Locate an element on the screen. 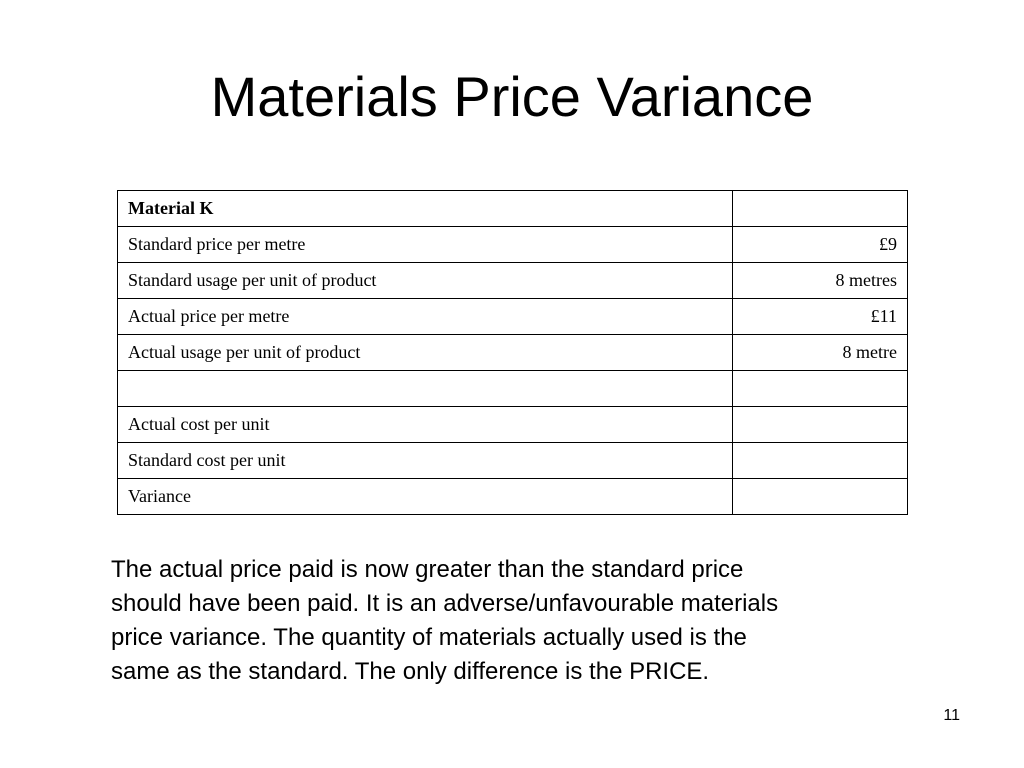 The image size is (1024, 768). table-row: Standard cost per unit is located at coordinates (512, 460).